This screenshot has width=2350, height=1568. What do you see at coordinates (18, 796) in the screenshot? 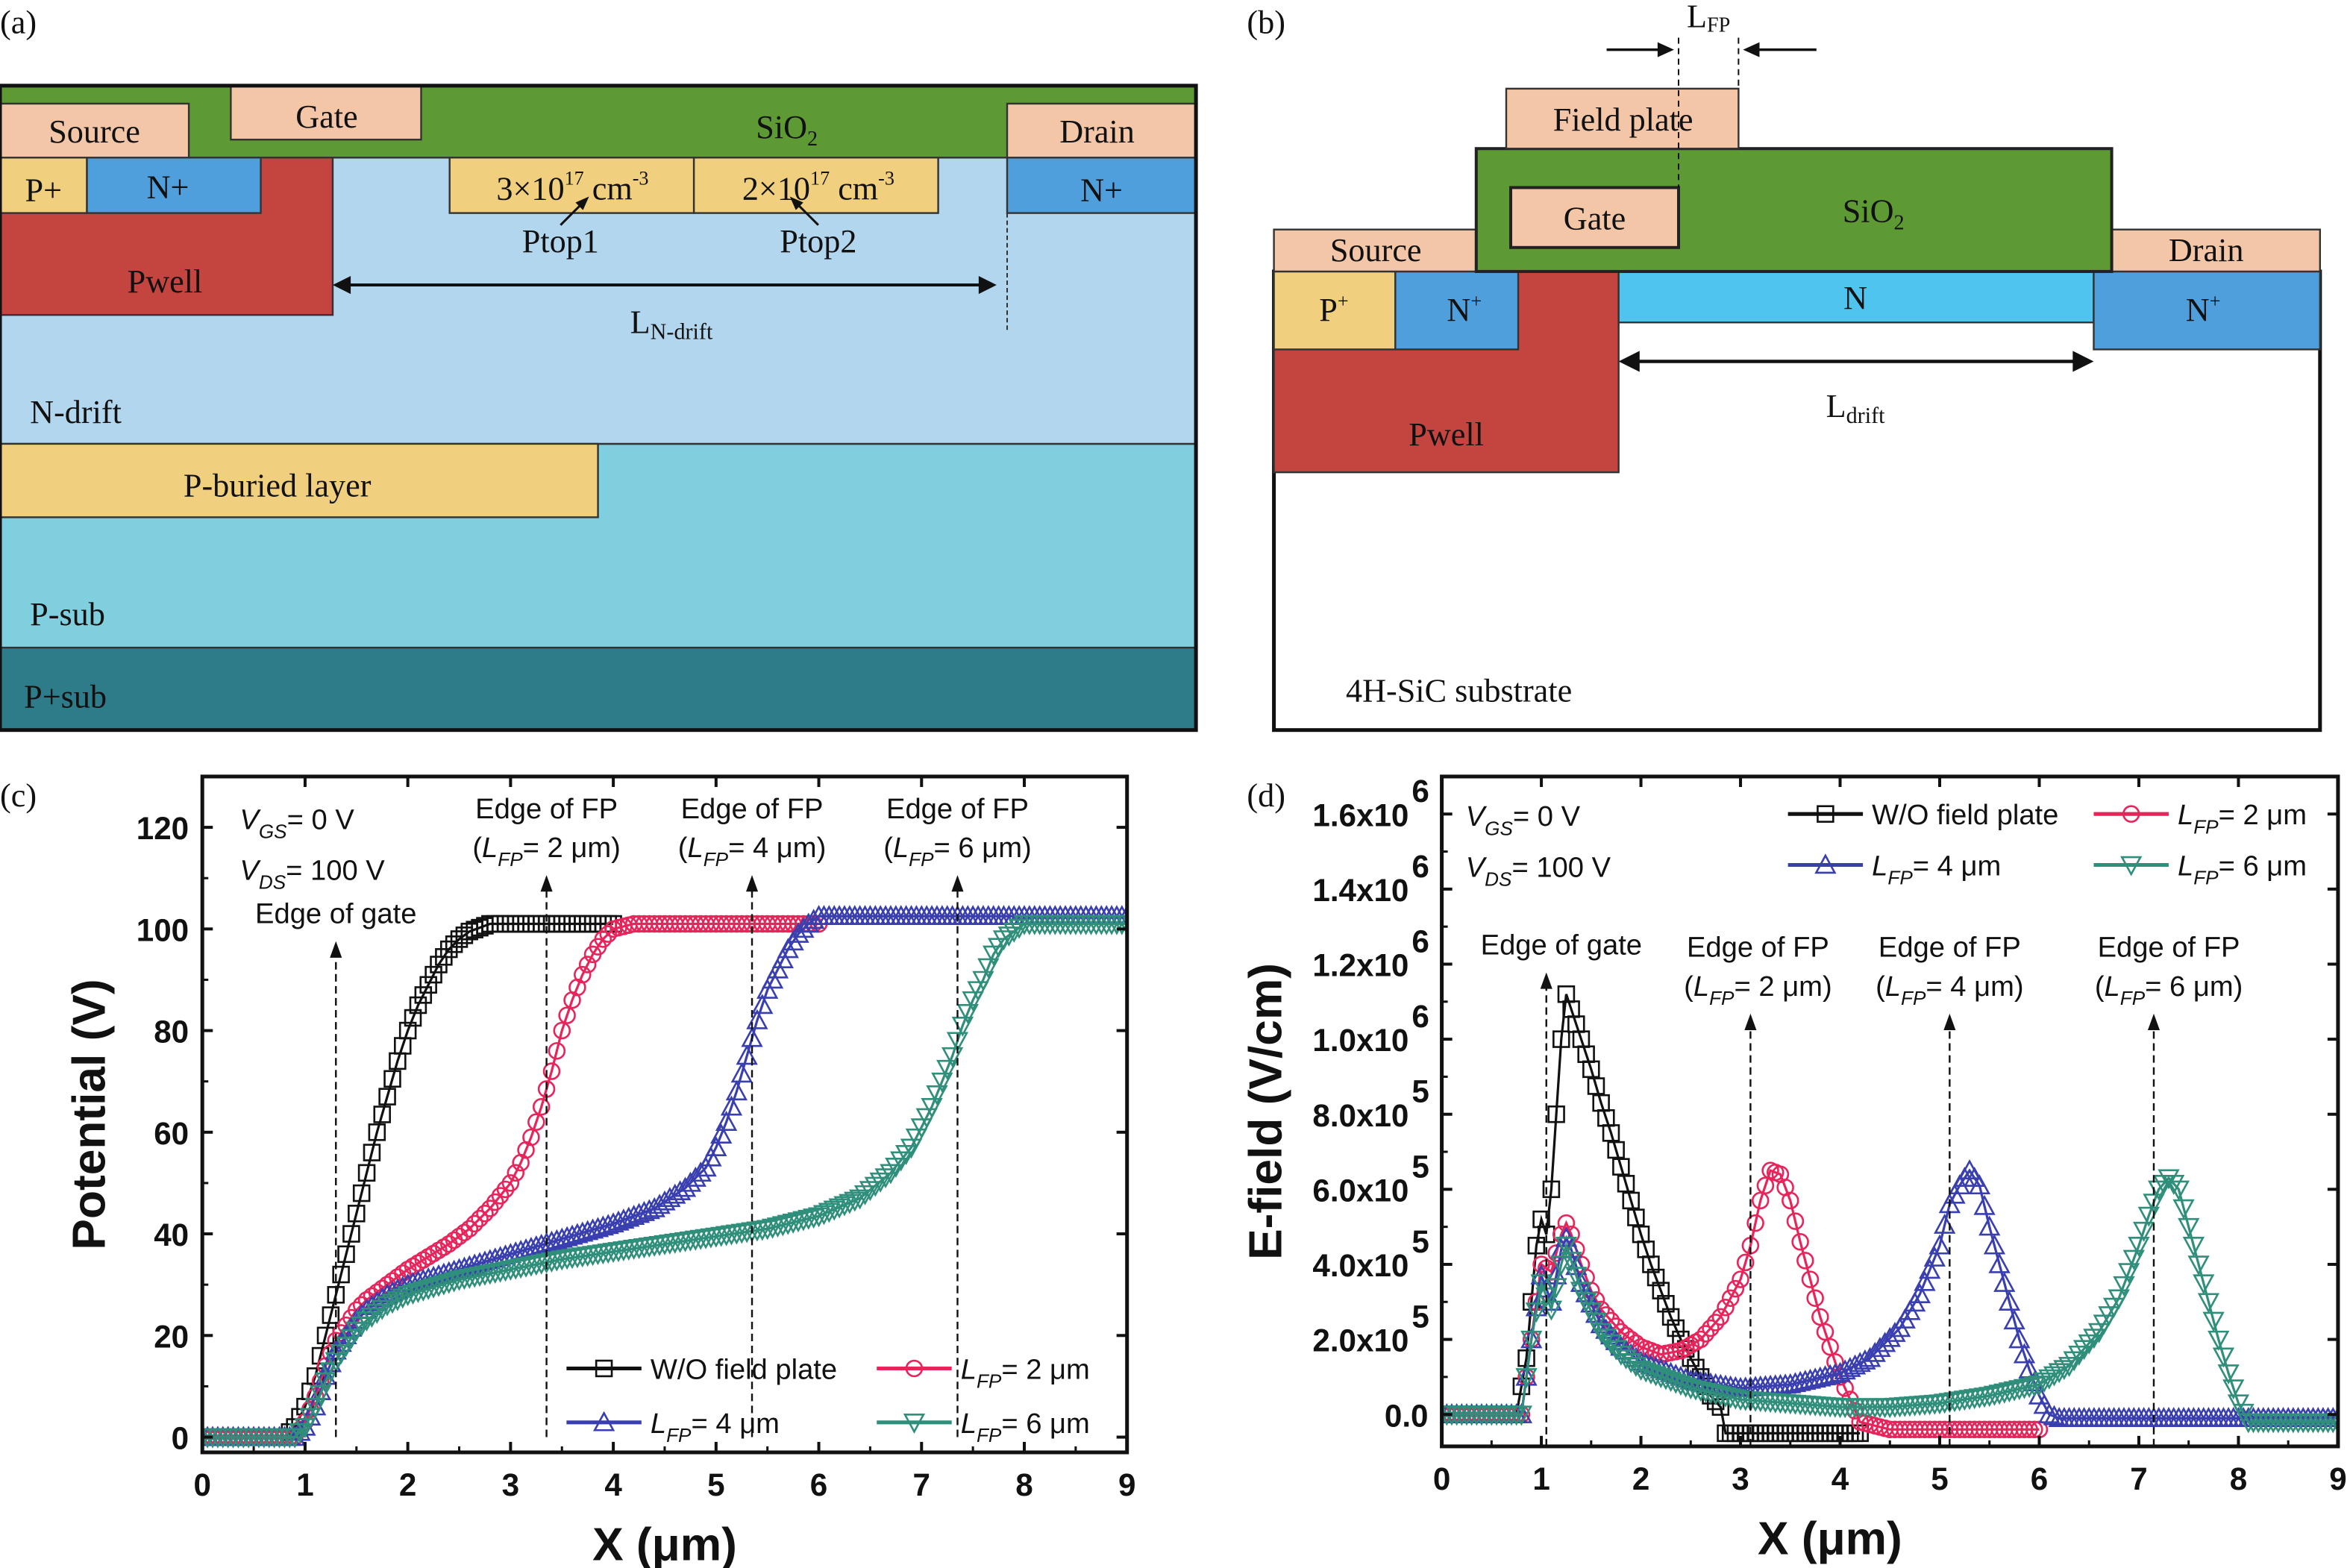
I see `panel-label: (c)` at bounding box center [18, 796].